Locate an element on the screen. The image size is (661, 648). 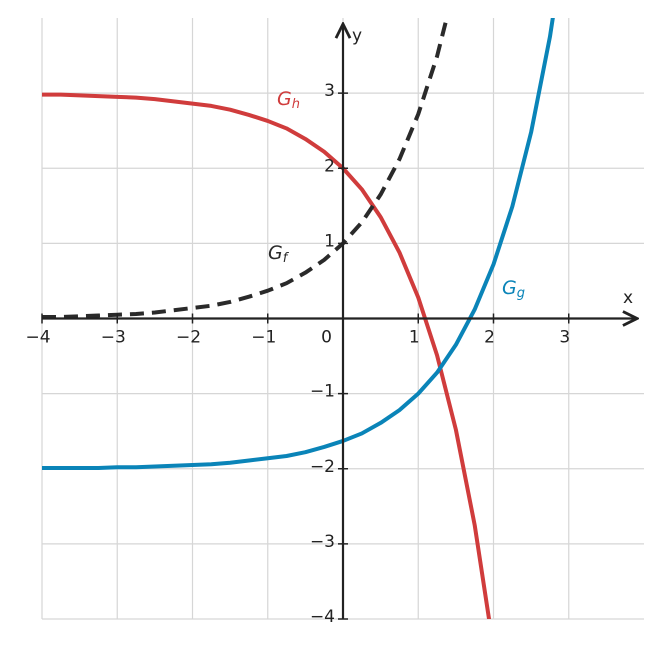
x-tick-label: 0 is located at coordinates (326, 338).